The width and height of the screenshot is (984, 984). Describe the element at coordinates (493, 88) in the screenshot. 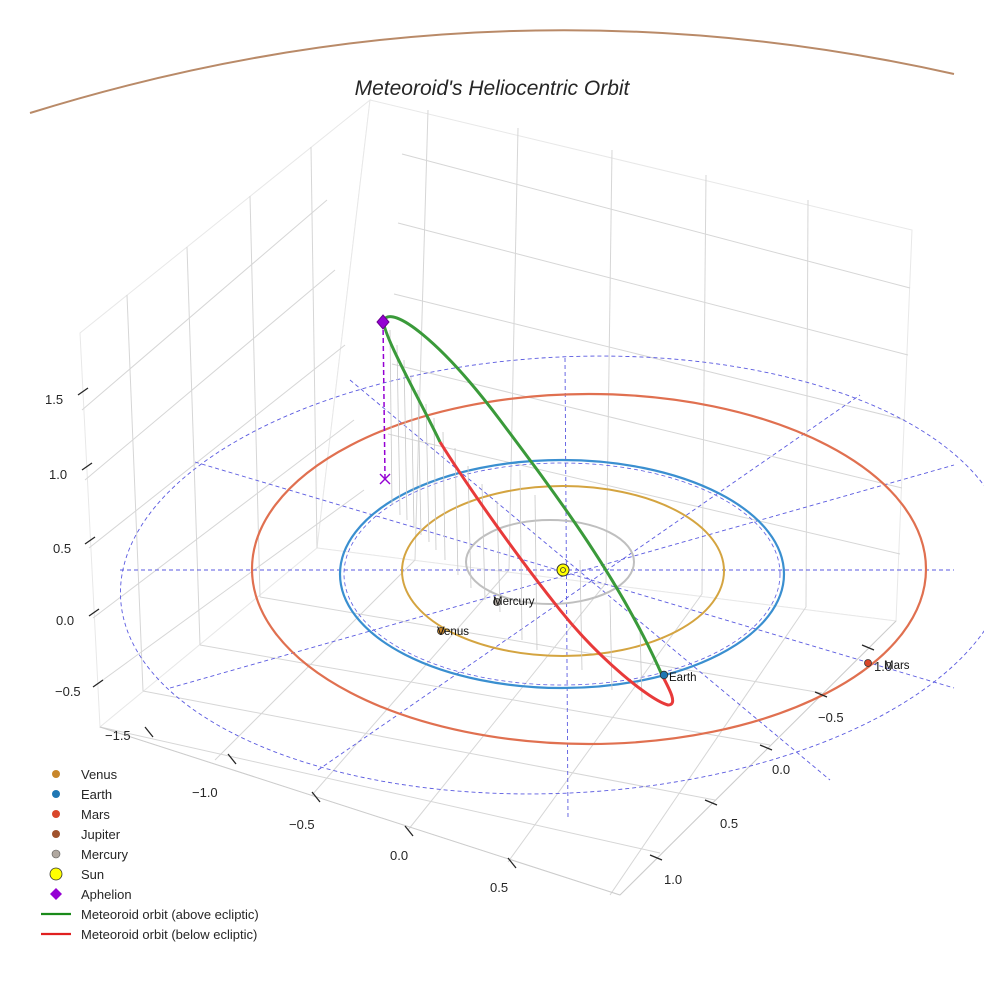

I see `chart-title: Meteoroid's Heliocentric Orbit` at that location.